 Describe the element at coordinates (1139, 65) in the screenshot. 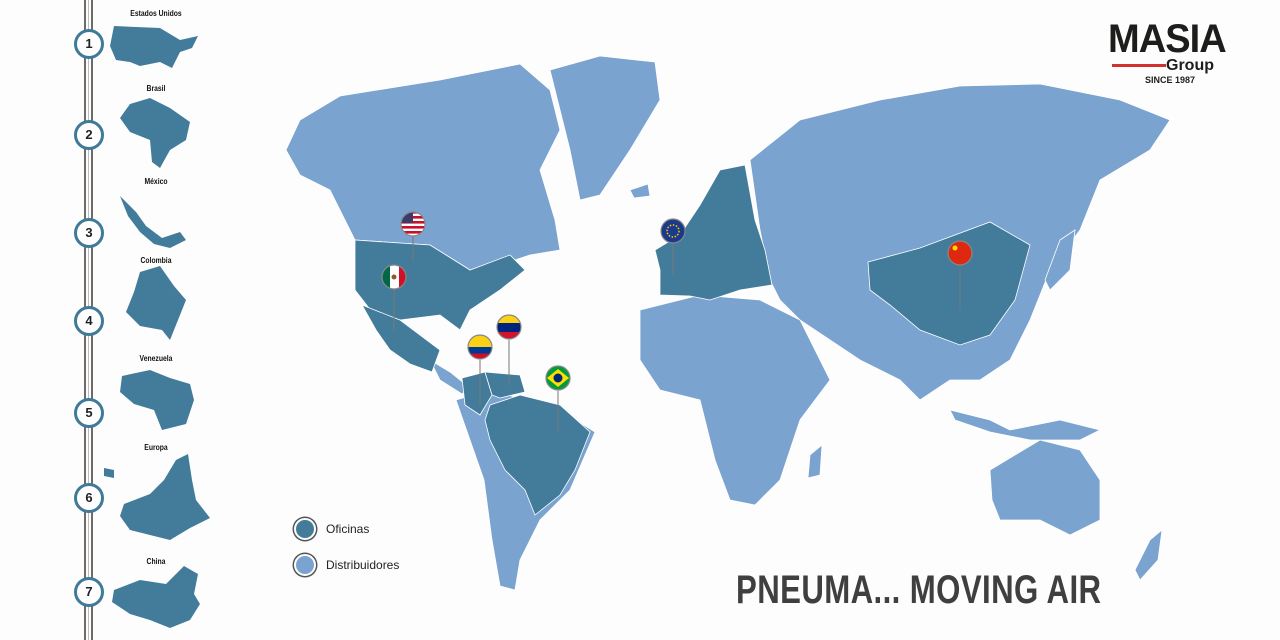

I see `logo-red-line` at that location.